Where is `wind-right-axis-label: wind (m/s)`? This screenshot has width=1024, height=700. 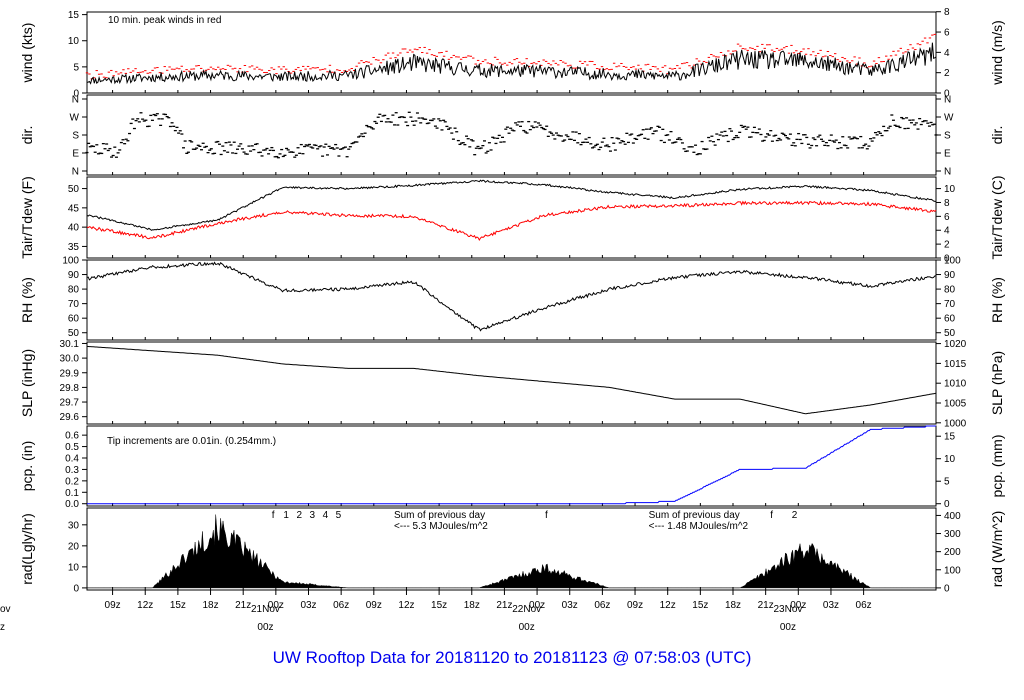 wind-right-axis-label: wind (m/s) is located at coordinates (997, 53).